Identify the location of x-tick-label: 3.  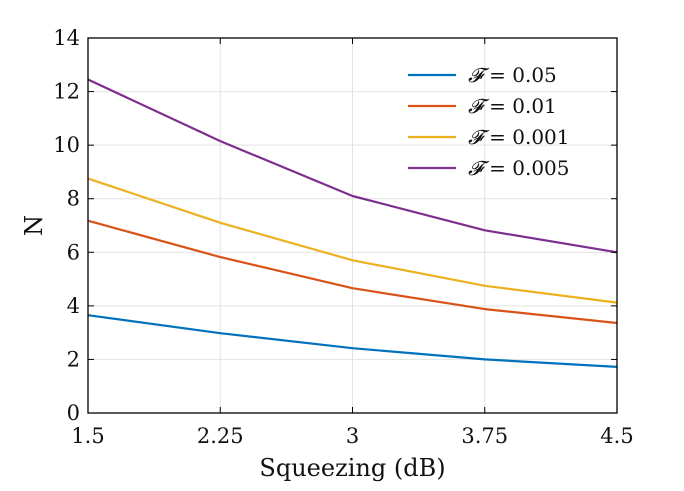
(352, 436).